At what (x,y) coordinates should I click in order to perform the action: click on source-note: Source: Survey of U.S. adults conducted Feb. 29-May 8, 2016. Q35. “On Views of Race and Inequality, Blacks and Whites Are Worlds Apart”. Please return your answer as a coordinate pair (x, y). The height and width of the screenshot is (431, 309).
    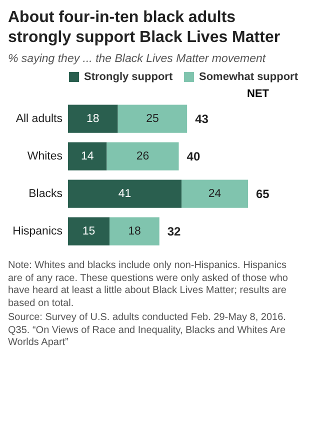
    Looking at the image, I should click on (147, 331).